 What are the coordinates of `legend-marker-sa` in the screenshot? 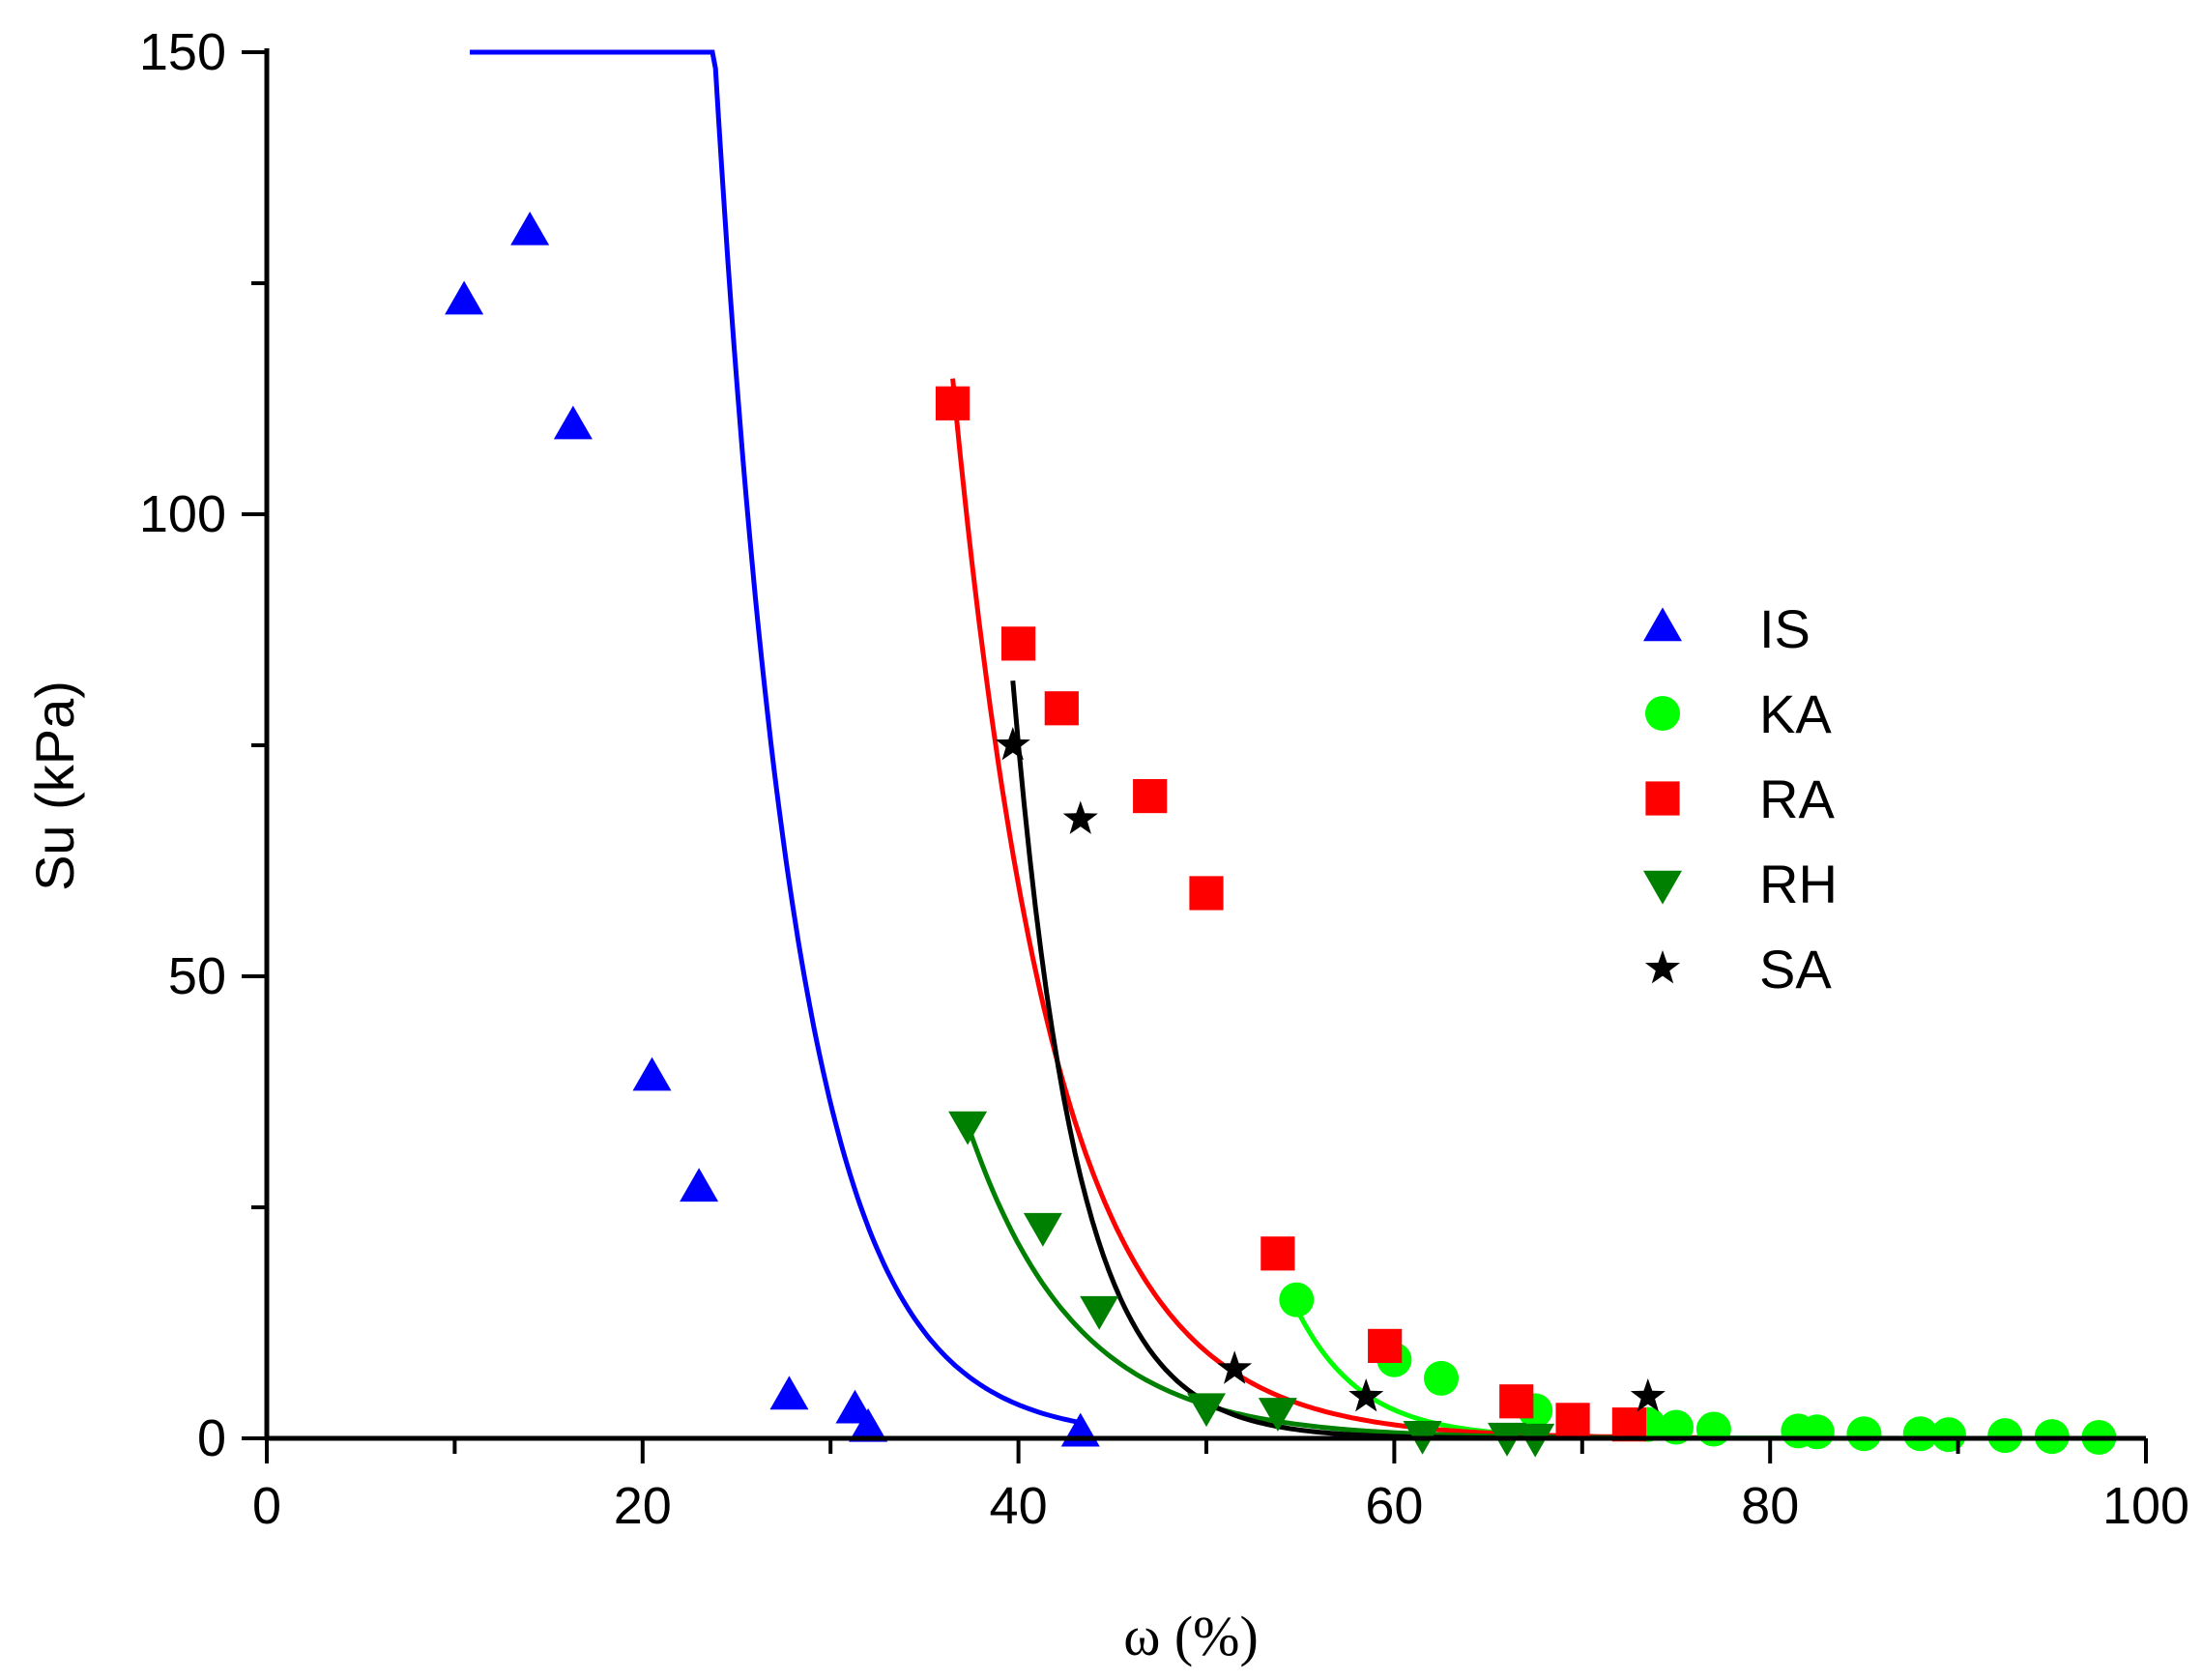 It's located at (1663, 967).